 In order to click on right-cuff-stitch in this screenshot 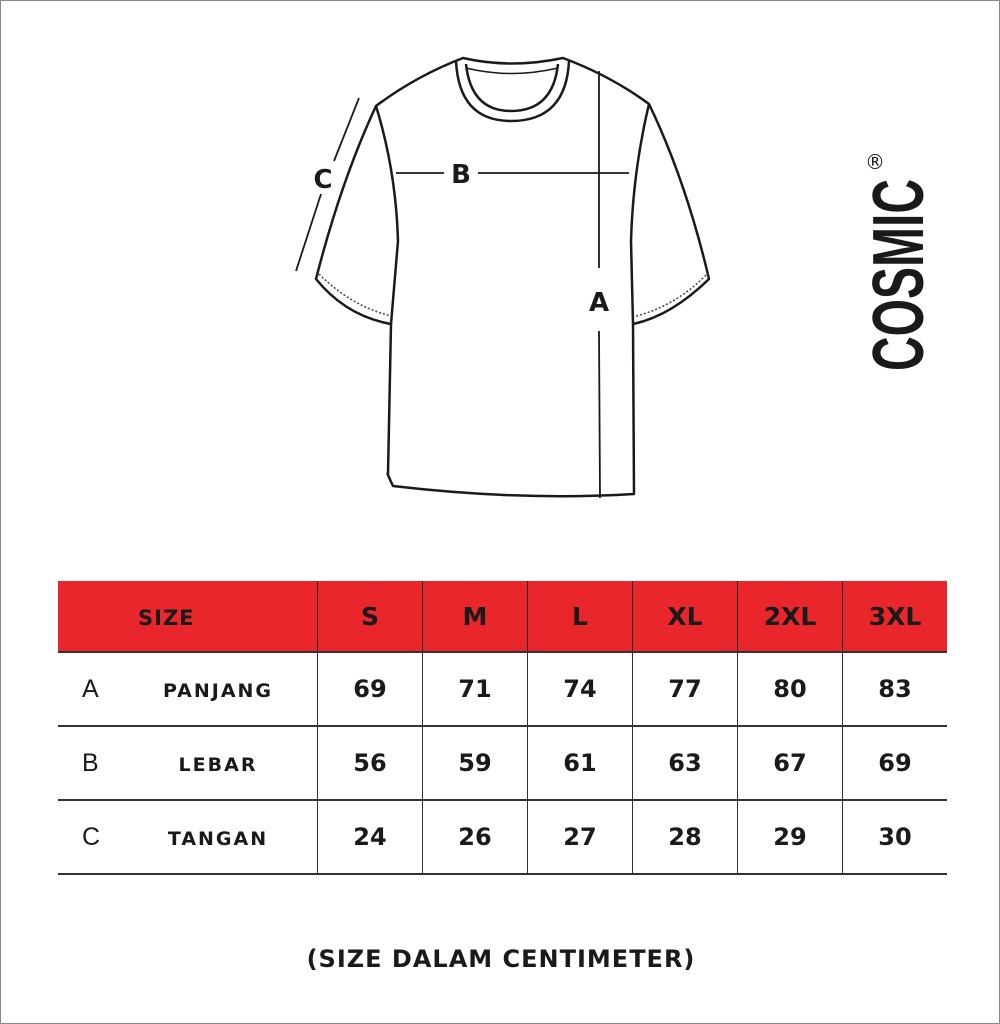, I will do `click(669, 296)`.